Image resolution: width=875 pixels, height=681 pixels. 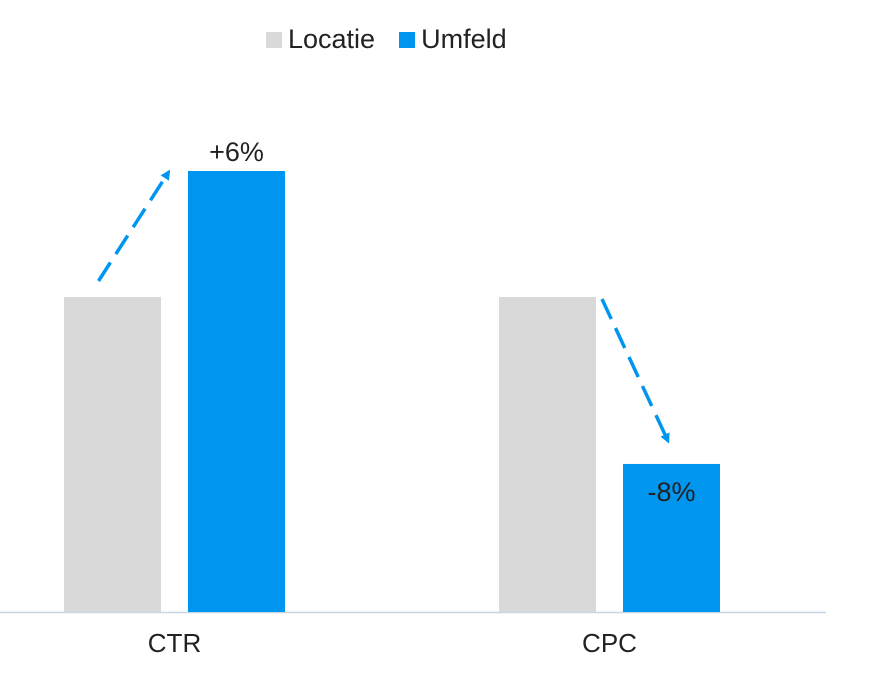 I want to click on legend-label-umfeld: Umfeld, so click(x=464, y=39).